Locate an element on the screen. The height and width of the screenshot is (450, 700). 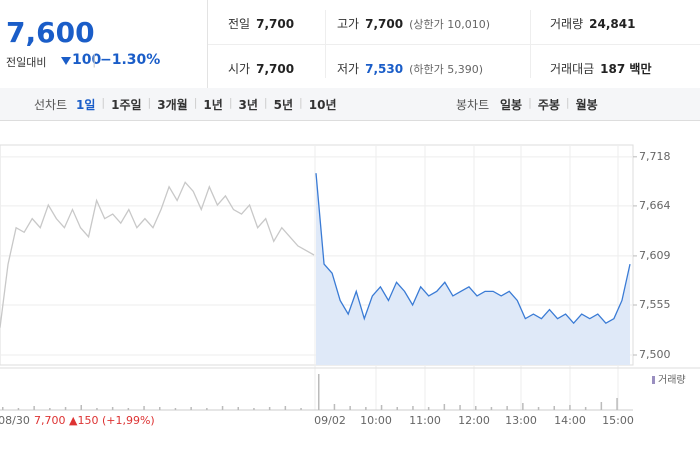
x-tick-label: 08/30 is located at coordinates (15, 420).